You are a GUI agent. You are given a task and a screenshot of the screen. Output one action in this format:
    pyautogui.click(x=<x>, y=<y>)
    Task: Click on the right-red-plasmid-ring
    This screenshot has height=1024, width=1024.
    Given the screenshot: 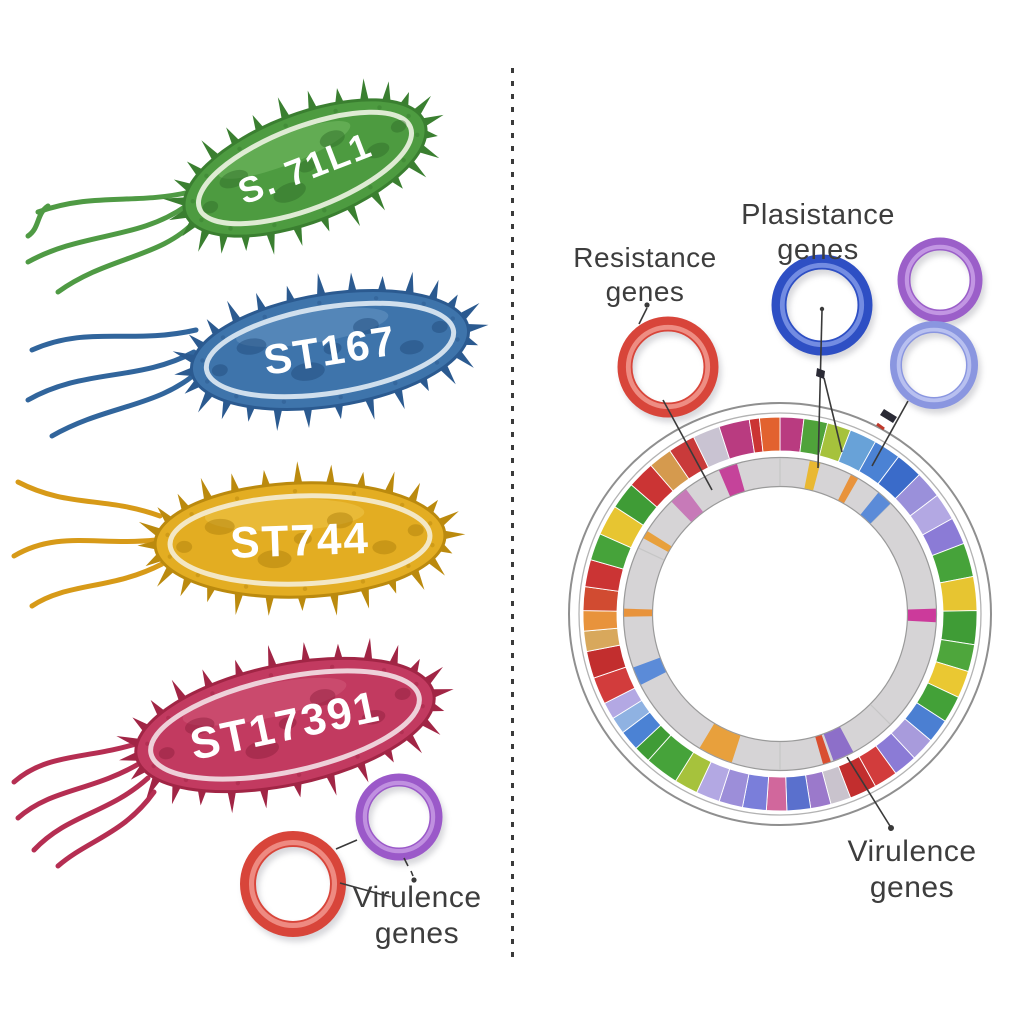 What is the action you would take?
    pyautogui.click(x=668, y=367)
    